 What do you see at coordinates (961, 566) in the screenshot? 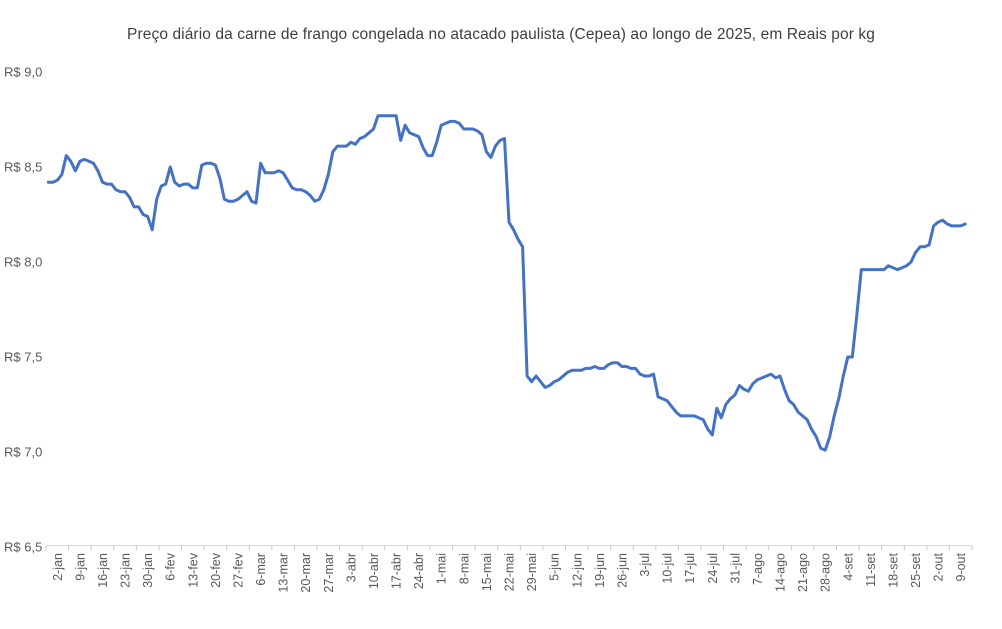
I see `x-axis-label: 9-out` at bounding box center [961, 566].